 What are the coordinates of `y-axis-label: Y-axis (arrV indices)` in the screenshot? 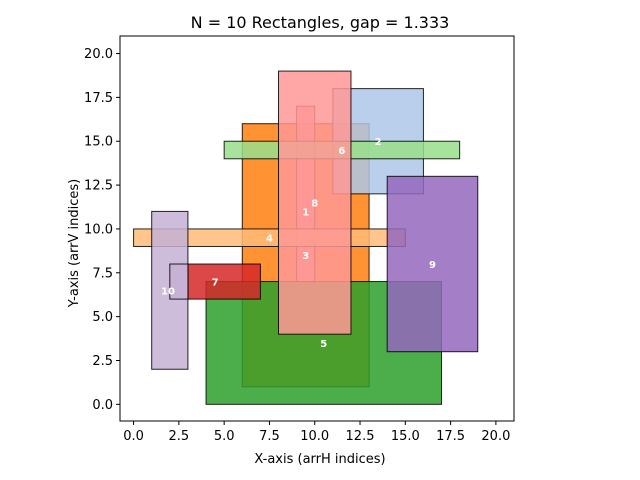 It's located at (74, 244).